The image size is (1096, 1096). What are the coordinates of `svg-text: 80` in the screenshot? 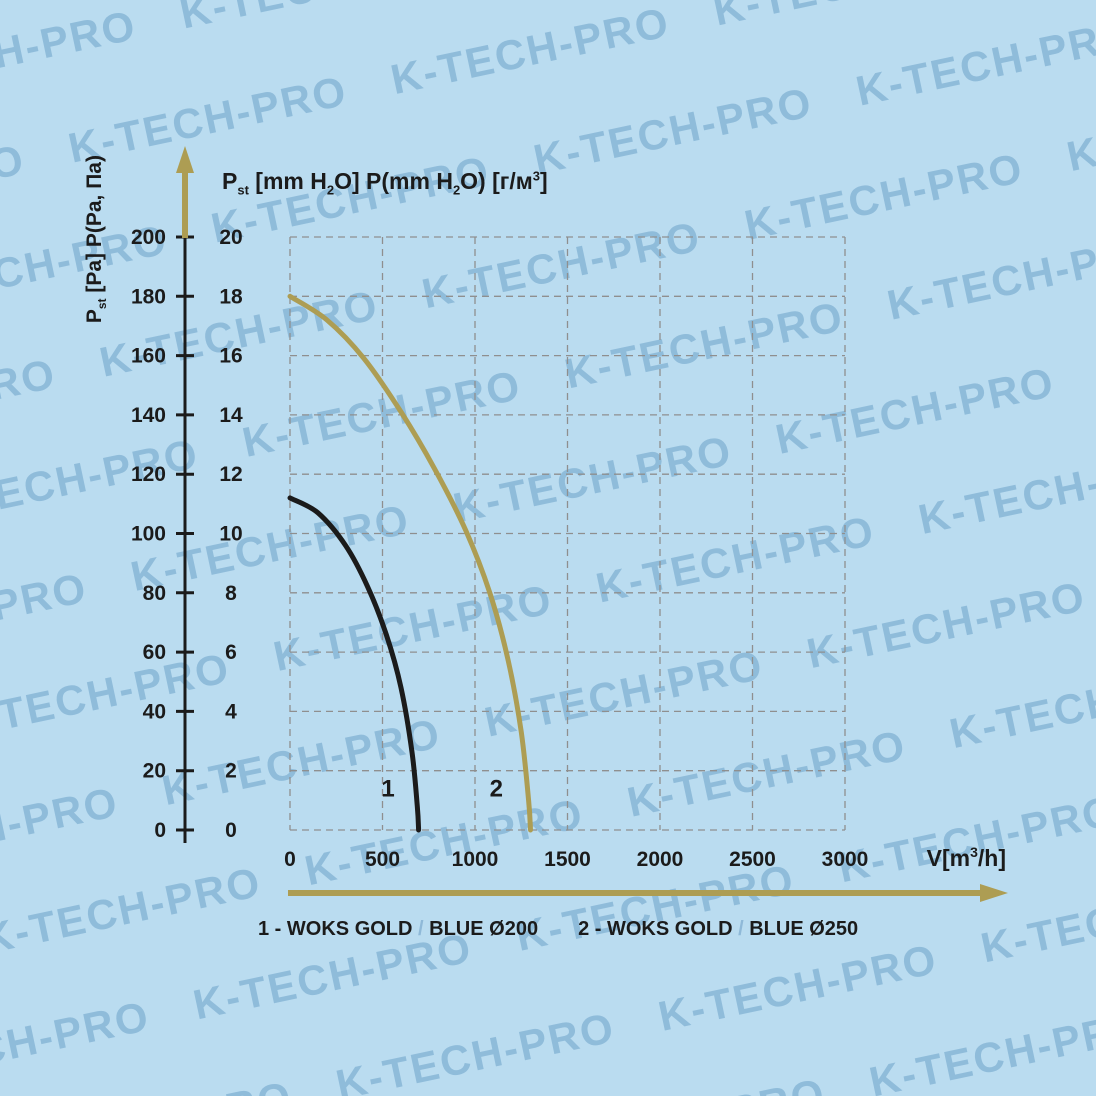 It's located at (154, 593).